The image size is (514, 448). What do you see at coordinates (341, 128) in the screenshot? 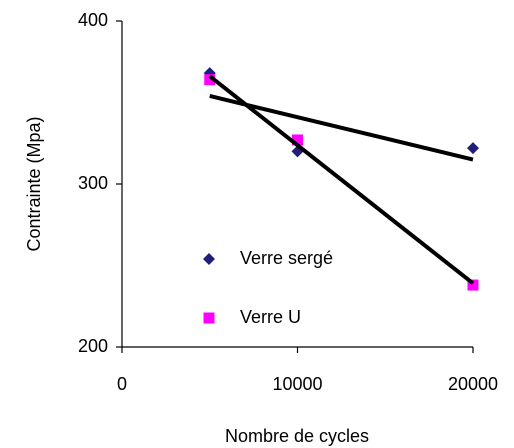
I see `trendline` at bounding box center [341, 128].